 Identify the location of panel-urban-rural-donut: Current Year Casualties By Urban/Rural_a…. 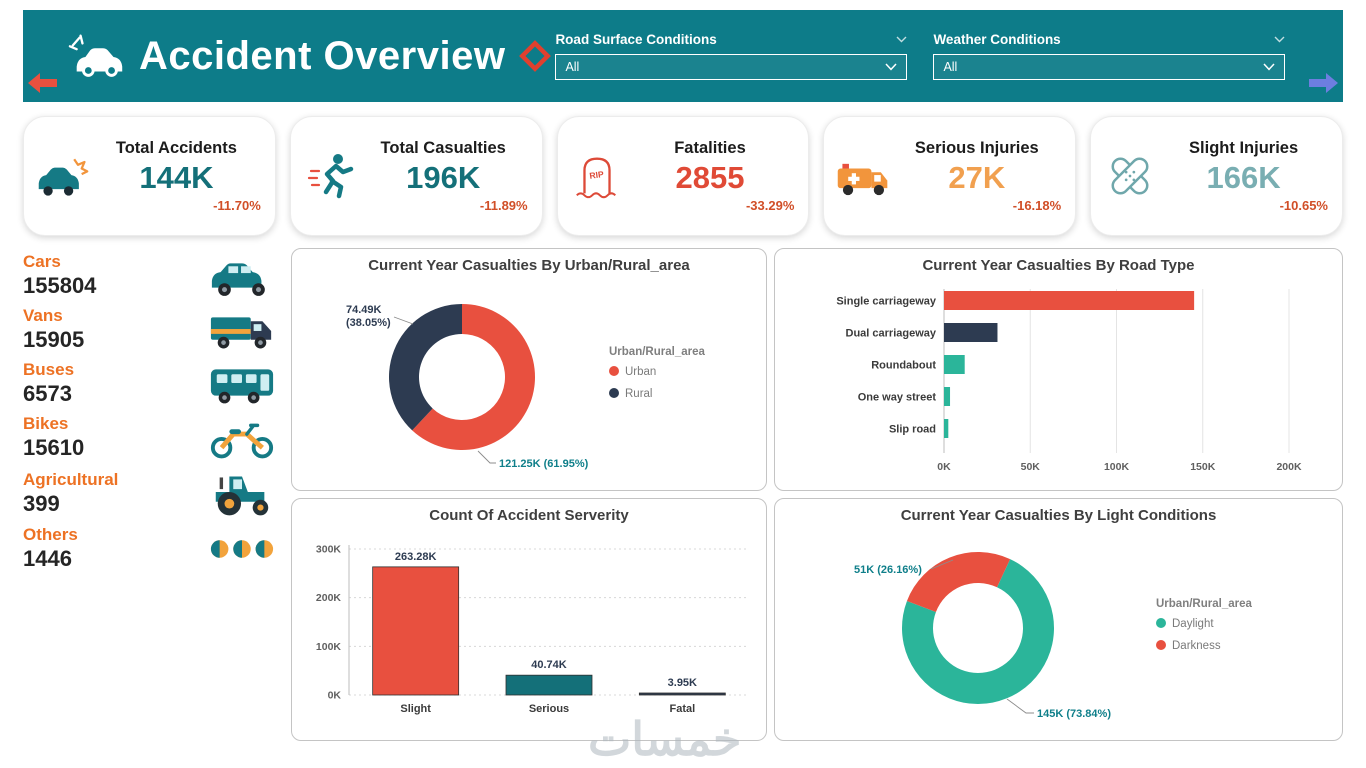
(529, 369).